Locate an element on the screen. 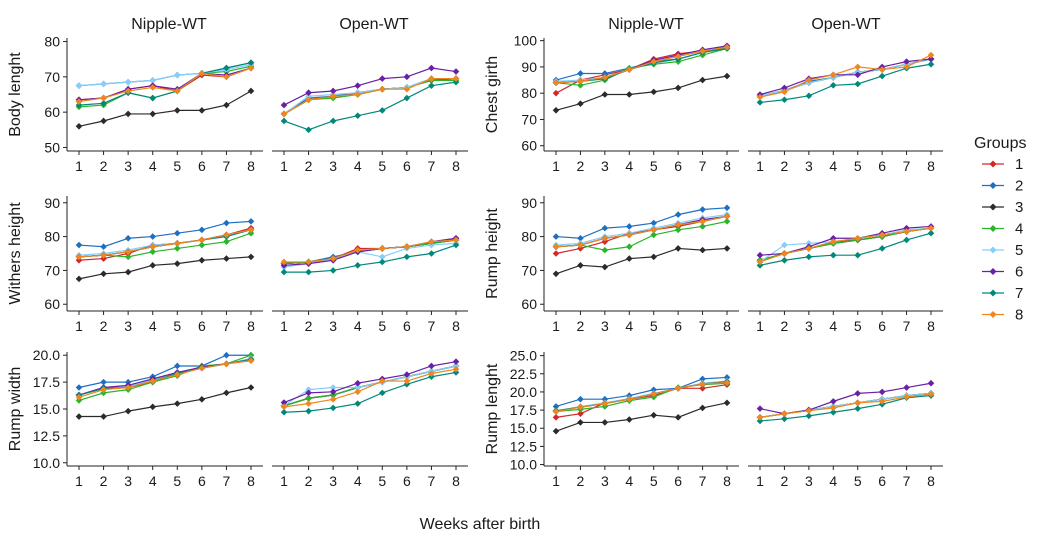 This screenshot has height=548, width=1055. legend-label: 8 is located at coordinates (1019, 315).